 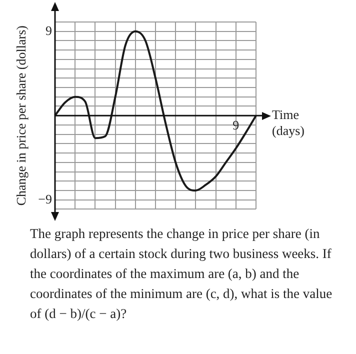 I want to click on y-axis-title: Change in price per share (dollars), so click(x=20, y=116).